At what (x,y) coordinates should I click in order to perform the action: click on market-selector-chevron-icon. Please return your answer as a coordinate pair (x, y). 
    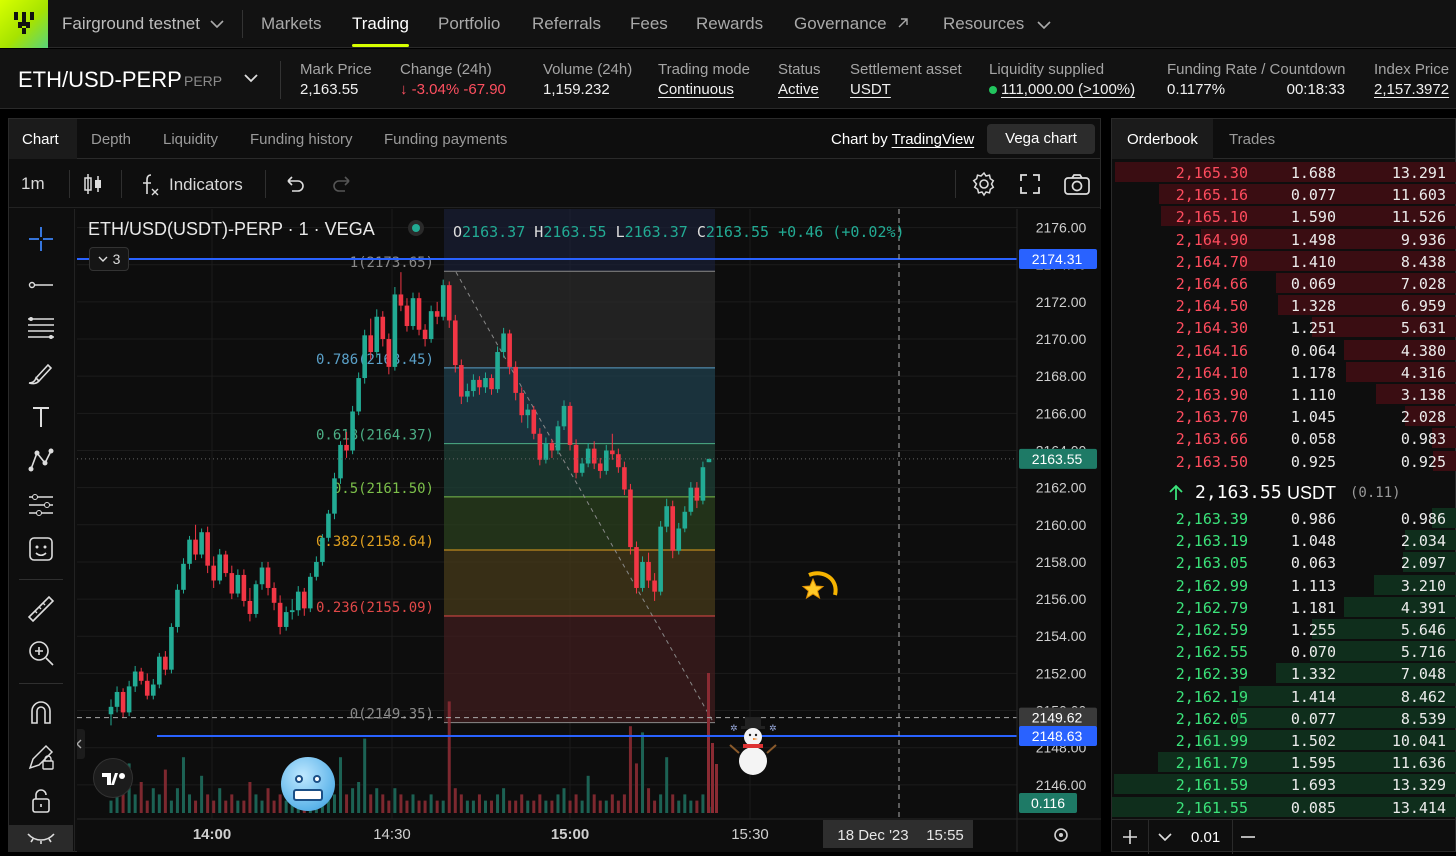
    Looking at the image, I should click on (251, 78).